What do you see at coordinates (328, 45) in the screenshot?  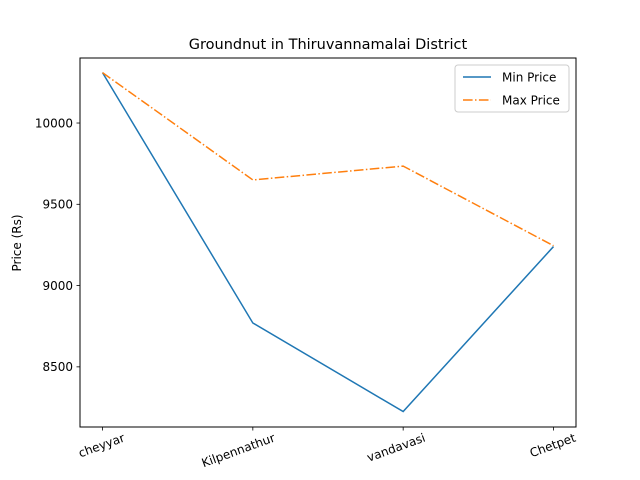 I see `chart-title: Groundnut in Thiruvannamalai District` at bounding box center [328, 45].